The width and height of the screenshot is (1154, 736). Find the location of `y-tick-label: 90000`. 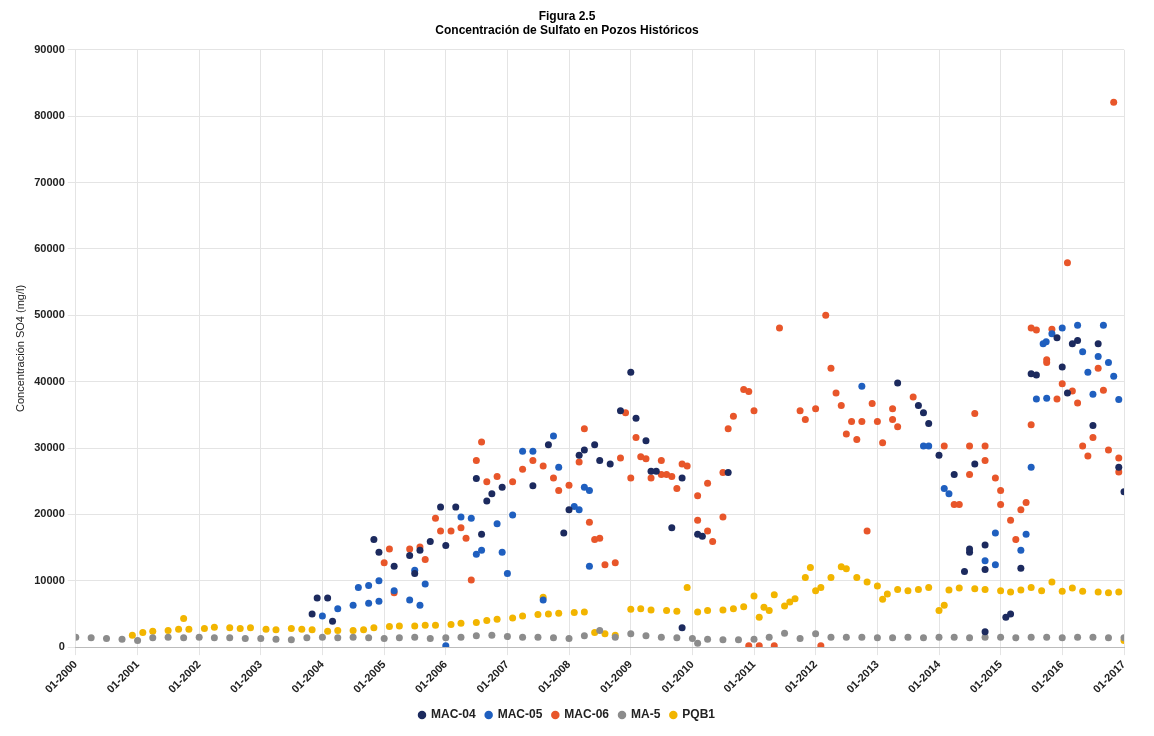

y-tick-label: 90000 is located at coordinates (49, 48).